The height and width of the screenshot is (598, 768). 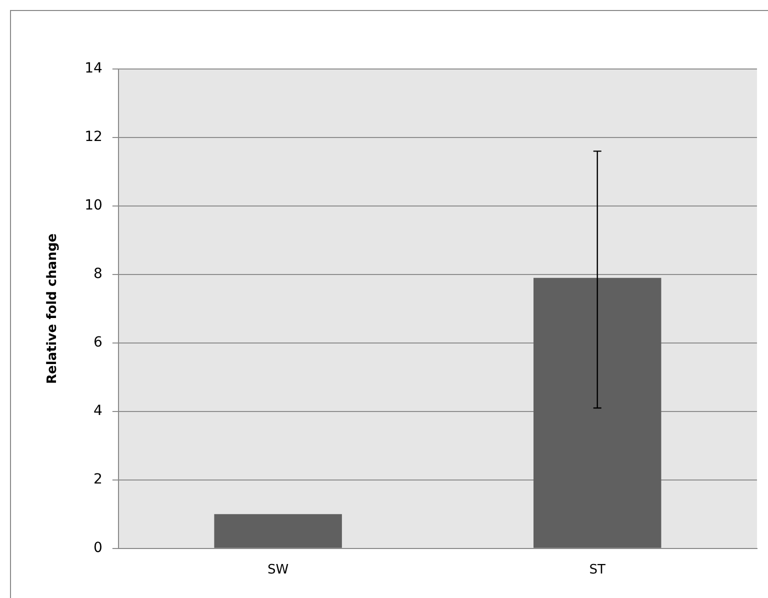 I want to click on y-tick-label: 14, so click(x=93, y=68).